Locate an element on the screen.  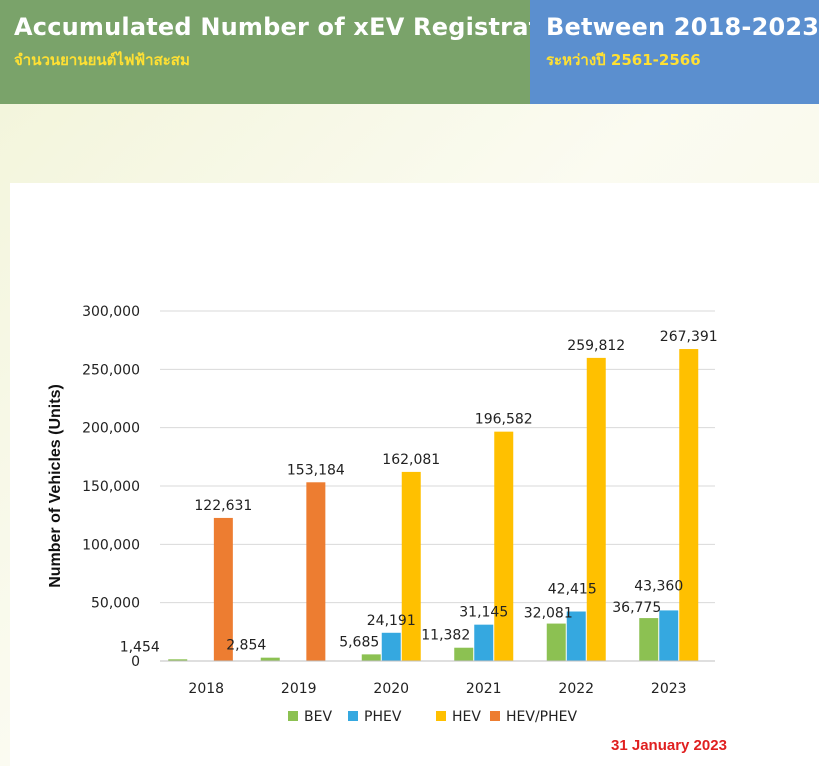
legend-swatch-phev is located at coordinates (353, 716).